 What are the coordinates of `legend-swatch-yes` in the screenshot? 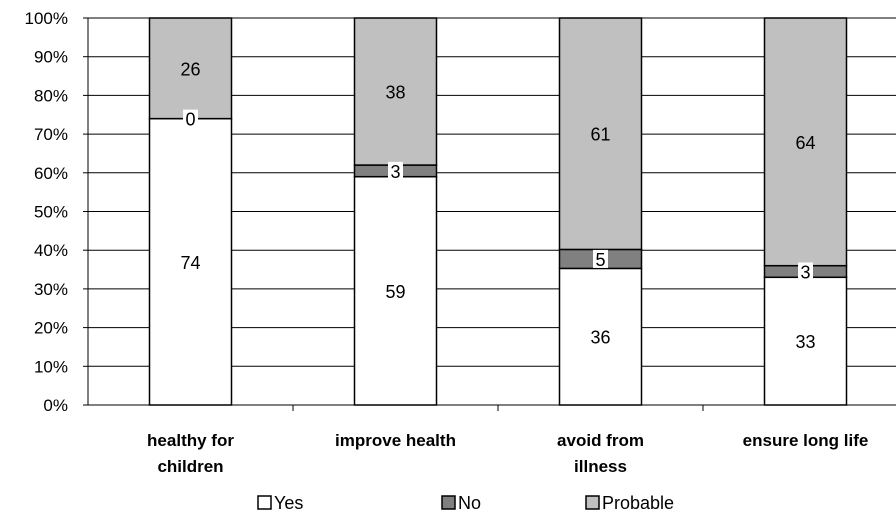 It's located at (264, 502).